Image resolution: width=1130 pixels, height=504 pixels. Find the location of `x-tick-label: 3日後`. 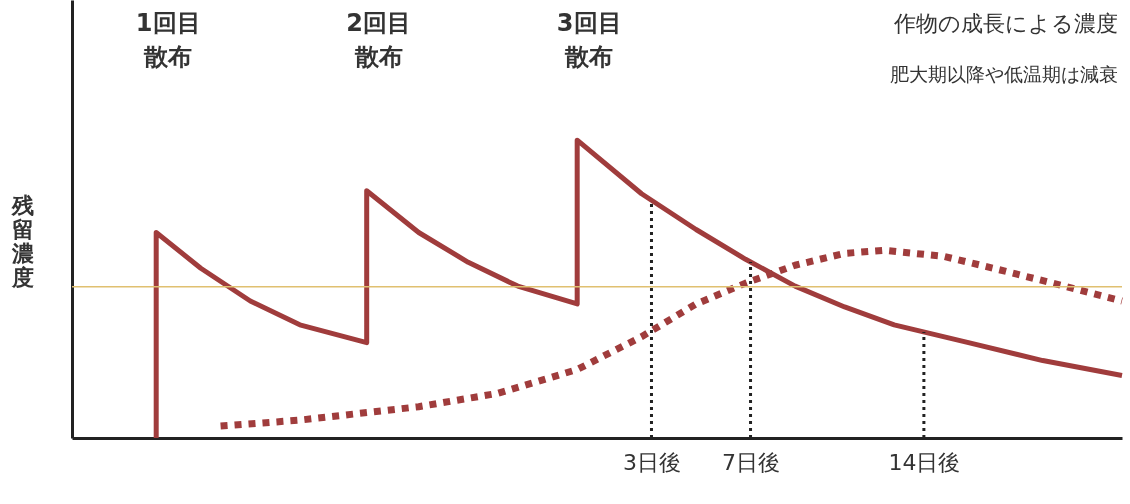

x-tick-label: 3日後 is located at coordinates (651, 462).